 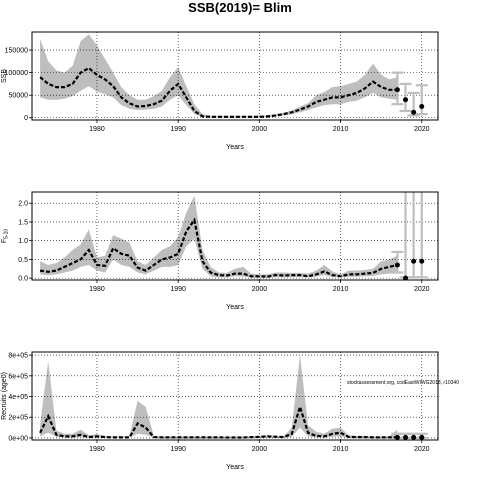 What do you see at coordinates (18, 438) in the screenshot?
I see `y-tick-label: 0e+00` at bounding box center [18, 438].